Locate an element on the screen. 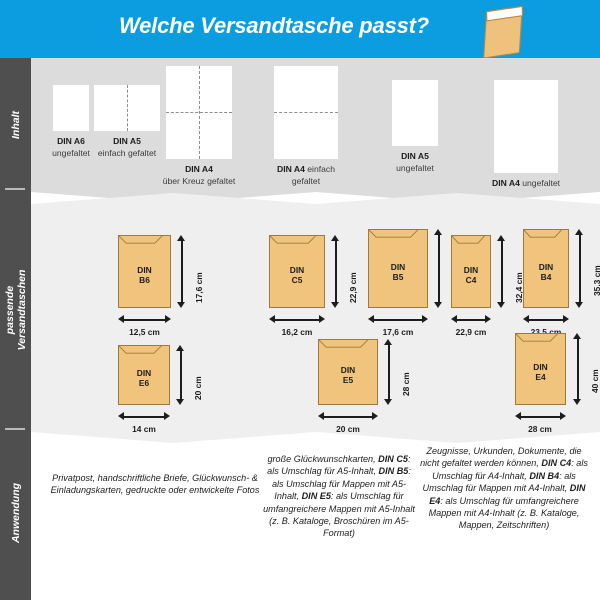 The image size is (600, 600). dimension-width-din-c5 is located at coordinates (297, 319).